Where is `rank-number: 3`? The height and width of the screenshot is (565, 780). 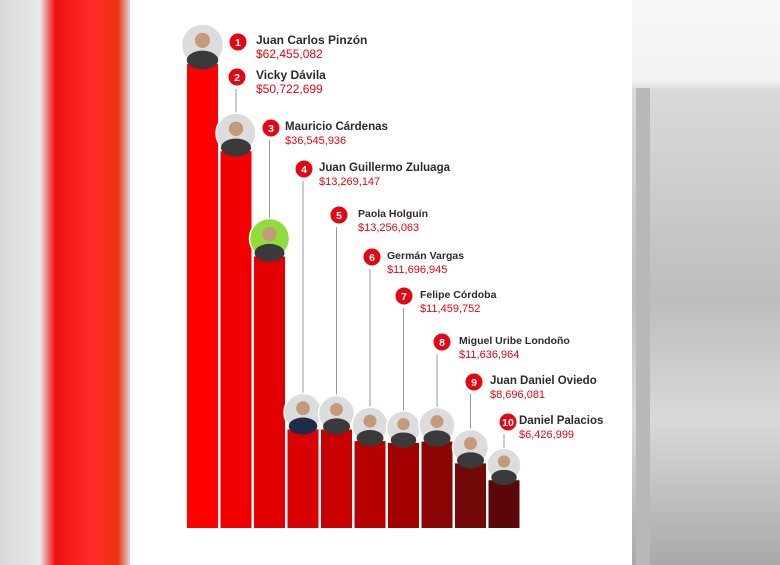
rank-number: 3 is located at coordinates (271, 129).